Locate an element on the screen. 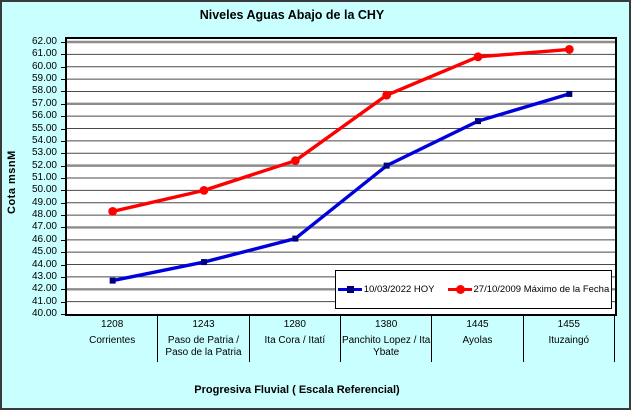 This screenshot has height=410, width=631. y-tick-label: 54.00 is located at coordinates (44, 140).